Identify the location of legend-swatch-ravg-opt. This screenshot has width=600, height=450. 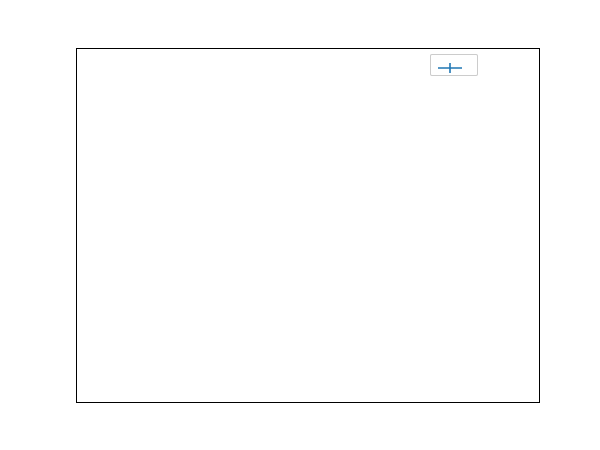
(450, 66).